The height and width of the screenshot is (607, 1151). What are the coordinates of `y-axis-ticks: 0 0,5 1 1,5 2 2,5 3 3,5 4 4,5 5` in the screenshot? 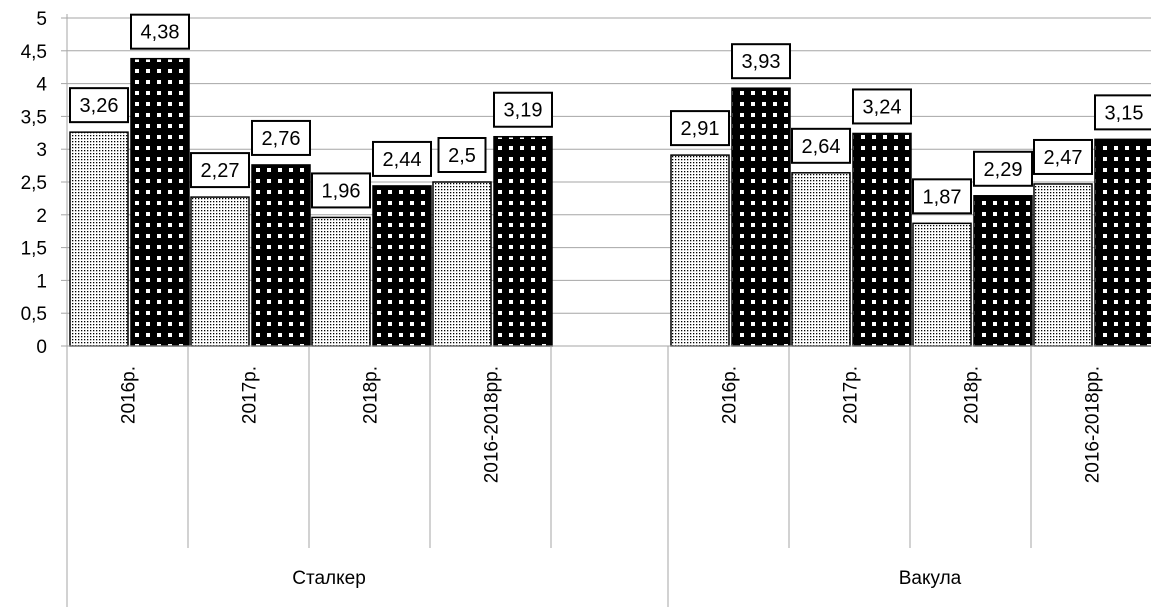 It's located at (44, 183).